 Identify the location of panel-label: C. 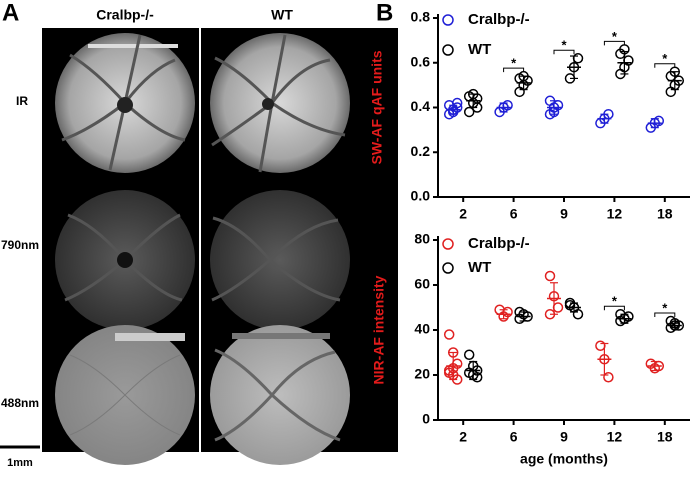
(382, 236).